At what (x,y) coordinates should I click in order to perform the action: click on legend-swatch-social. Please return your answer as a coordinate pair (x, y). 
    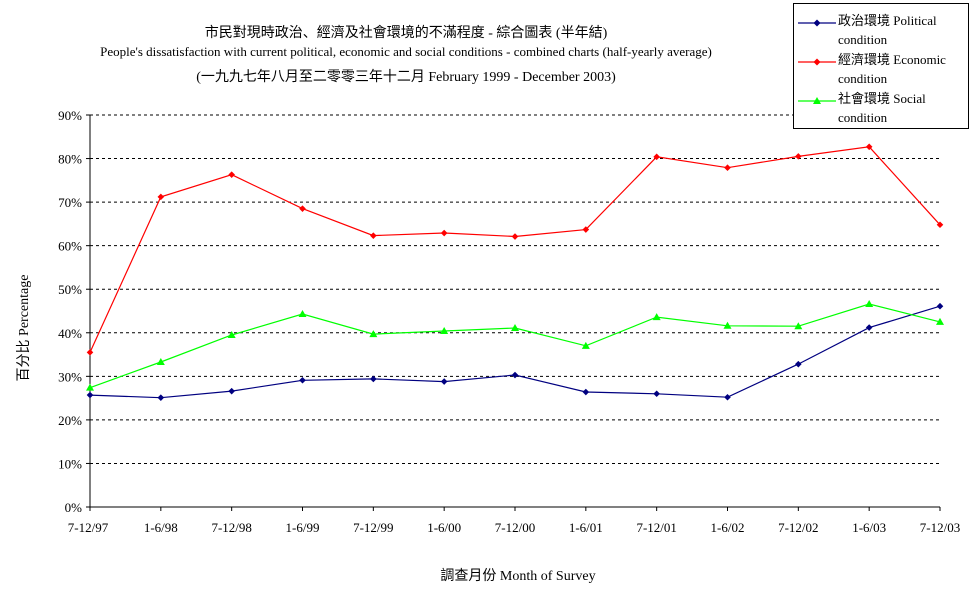
    Looking at the image, I should click on (817, 100).